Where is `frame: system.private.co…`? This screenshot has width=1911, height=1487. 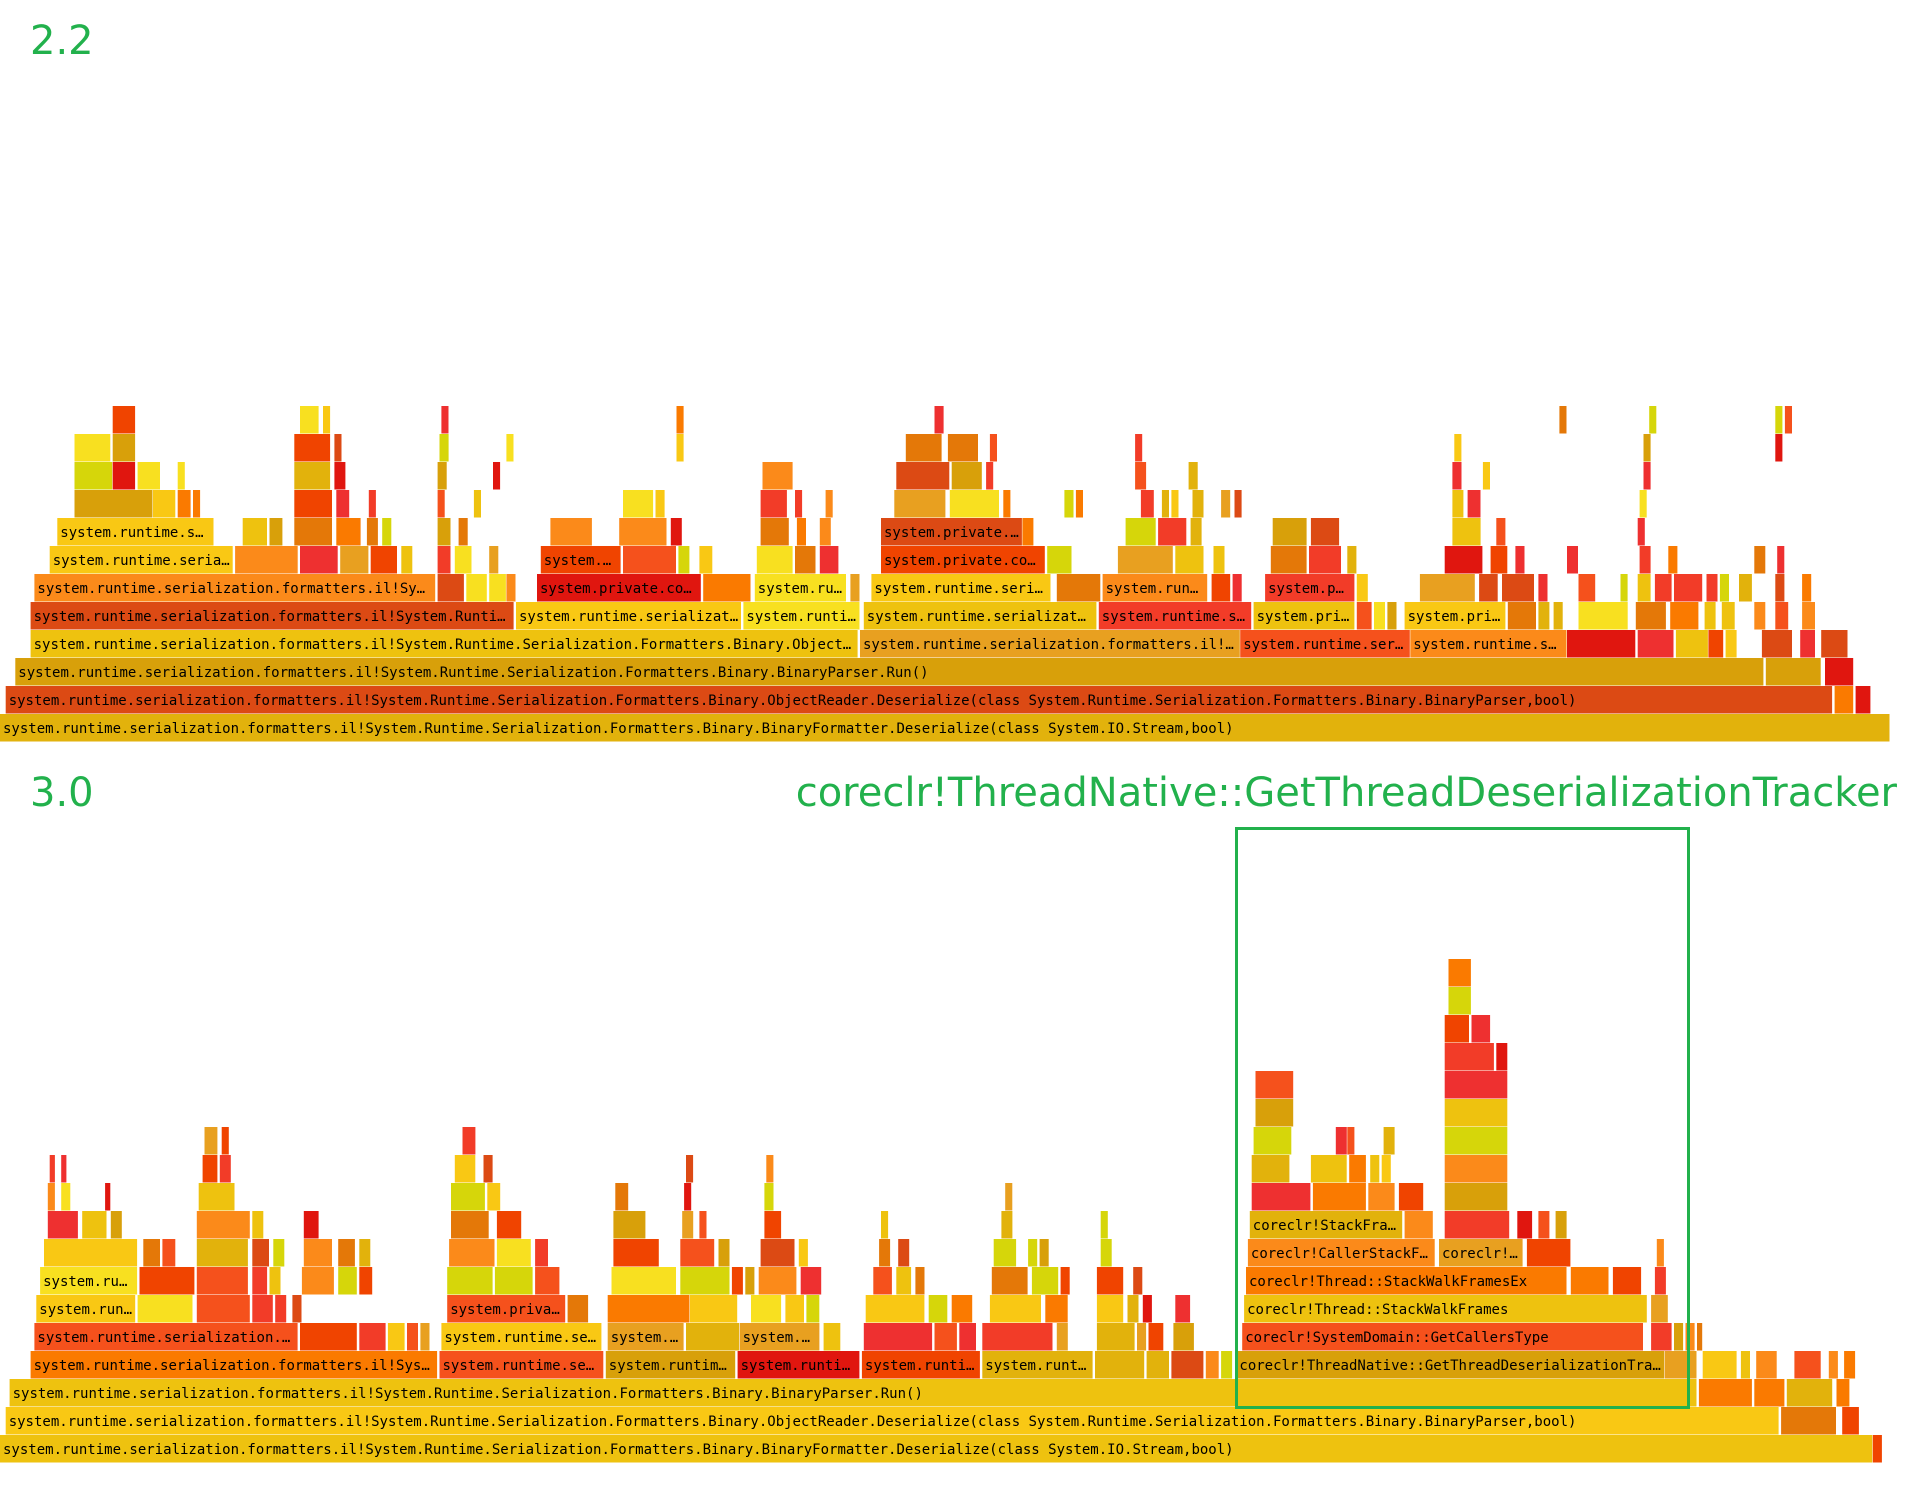 frame: system.private.co… is located at coordinates (619, 588).